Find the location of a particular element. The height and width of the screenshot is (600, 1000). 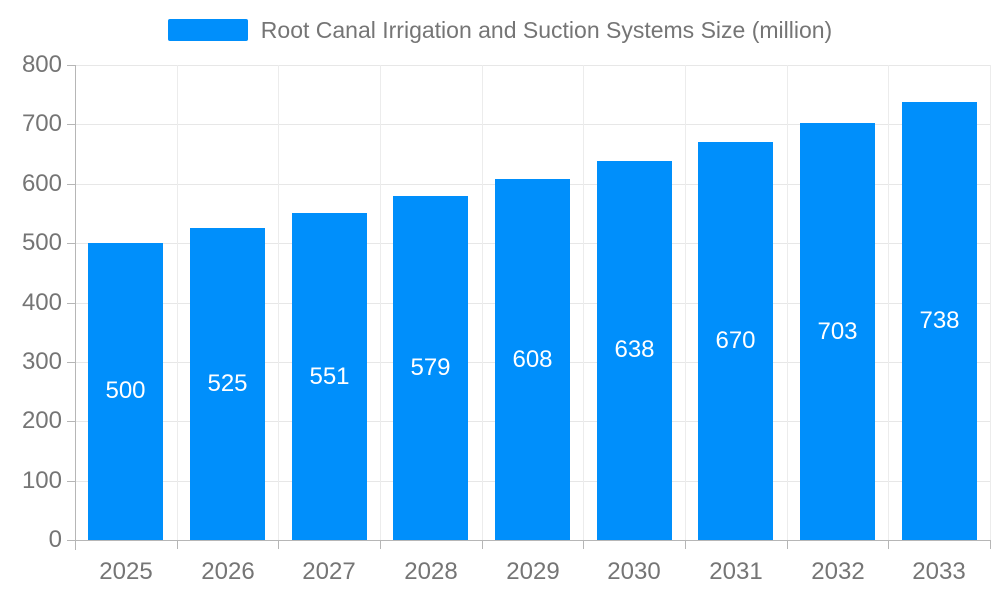

x-axis-label: 2027 is located at coordinates (329, 571).